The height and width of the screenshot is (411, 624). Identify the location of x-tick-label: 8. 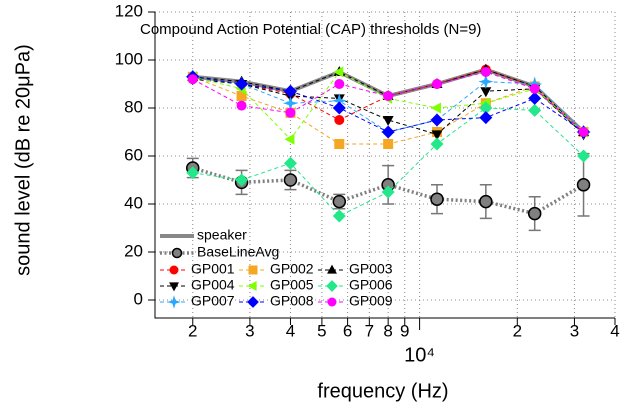
(387, 330).